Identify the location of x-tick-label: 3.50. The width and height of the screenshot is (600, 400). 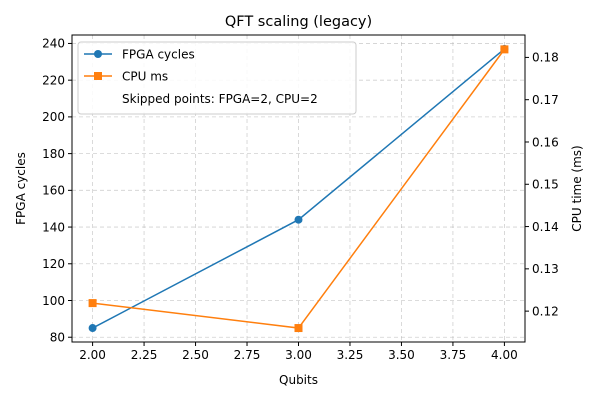
(401, 355).